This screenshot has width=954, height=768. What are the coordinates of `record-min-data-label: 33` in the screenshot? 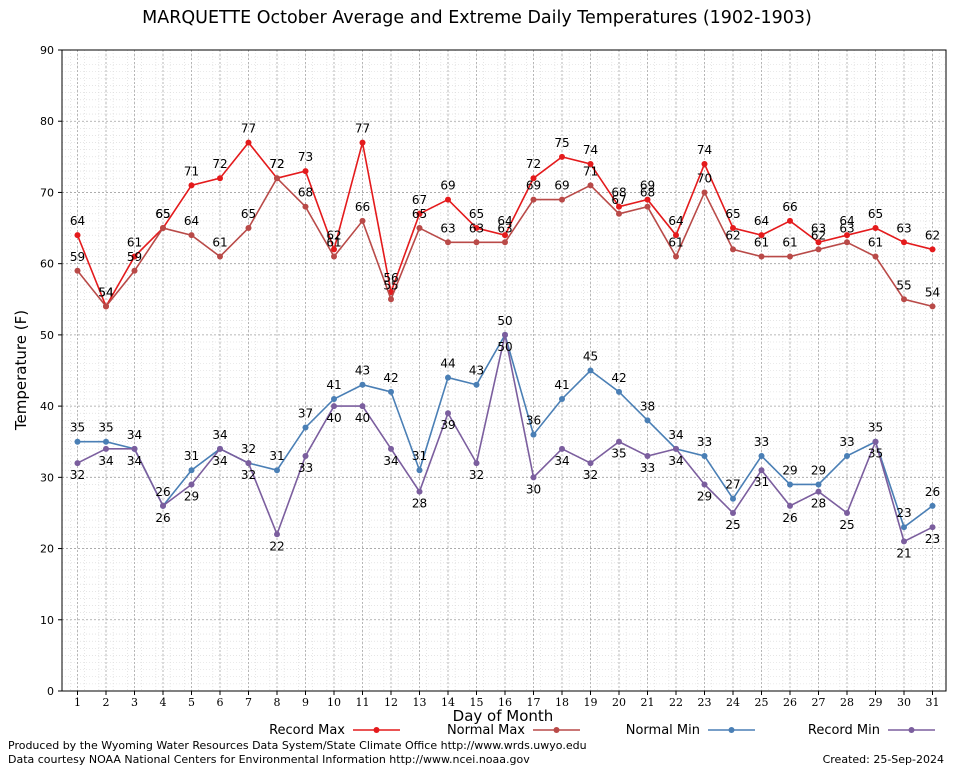 It's located at (305, 468).